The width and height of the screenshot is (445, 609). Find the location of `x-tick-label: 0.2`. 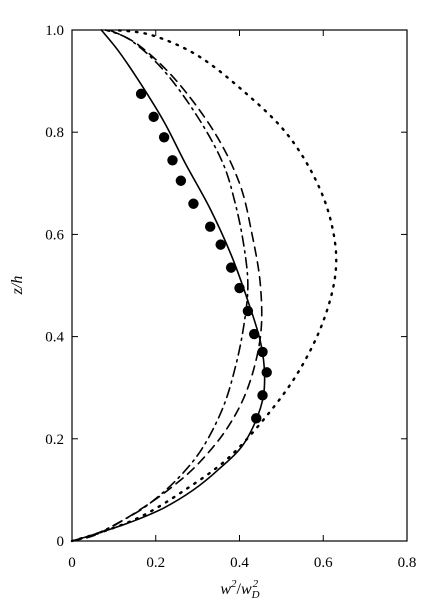

x-tick-label: 0.2 is located at coordinates (155, 563).